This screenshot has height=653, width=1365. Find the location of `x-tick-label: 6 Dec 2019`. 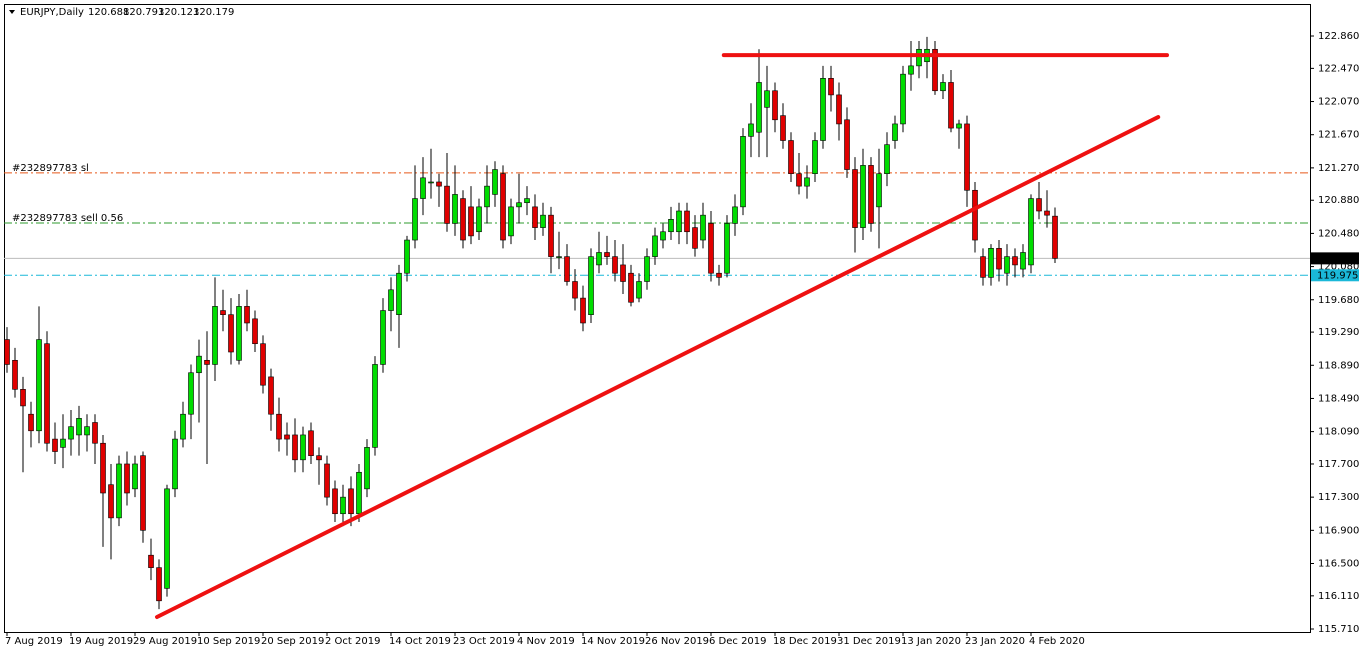

x-tick-label: 6 Dec 2019 is located at coordinates (738, 641).